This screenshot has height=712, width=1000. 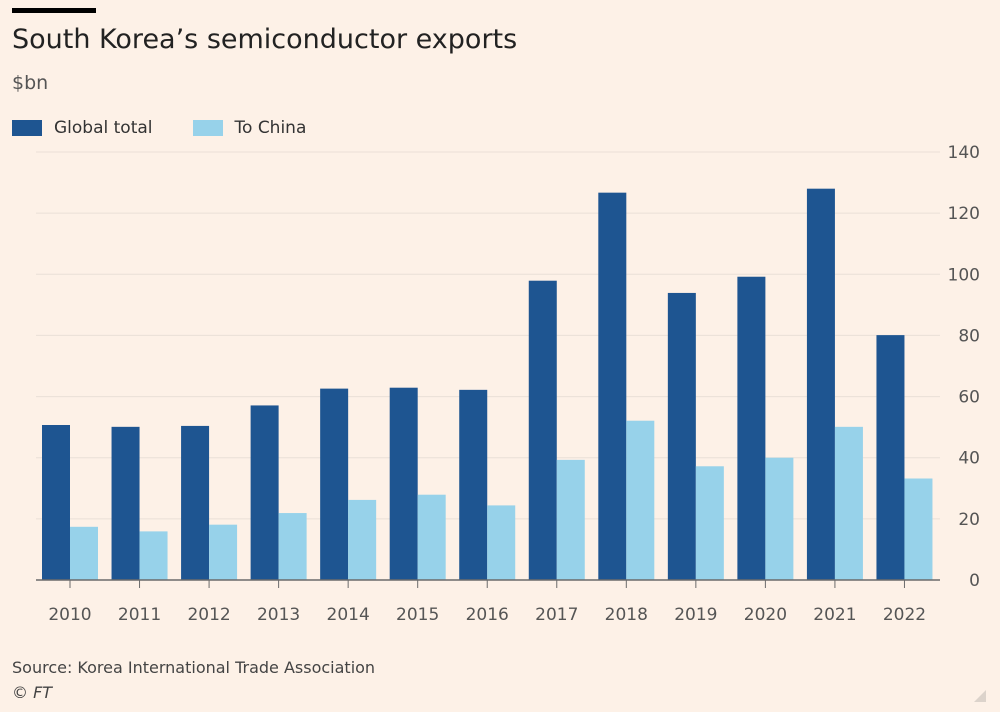 What do you see at coordinates (32, 692) in the screenshot?
I see `copyright-note: © FT` at bounding box center [32, 692].